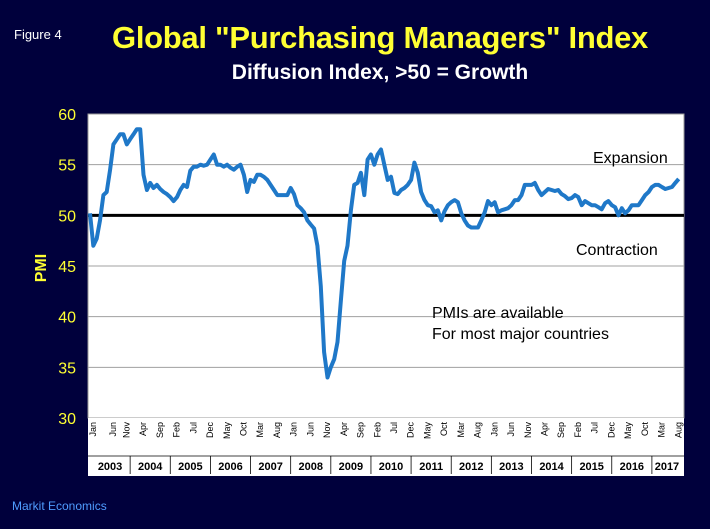 This screenshot has height=529, width=710. I want to click on chart-title: Global "Purchasing Managers" Index, so click(380, 37).